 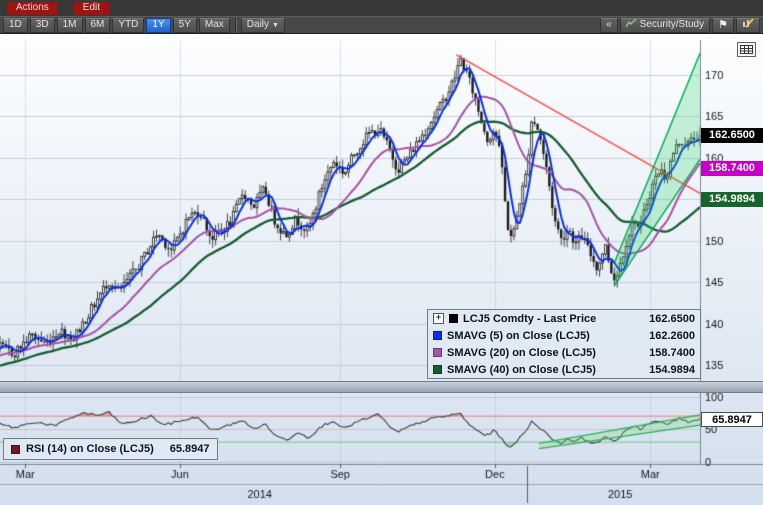 I want to click on rsi-value-badge: 65.8947, so click(x=732, y=419).